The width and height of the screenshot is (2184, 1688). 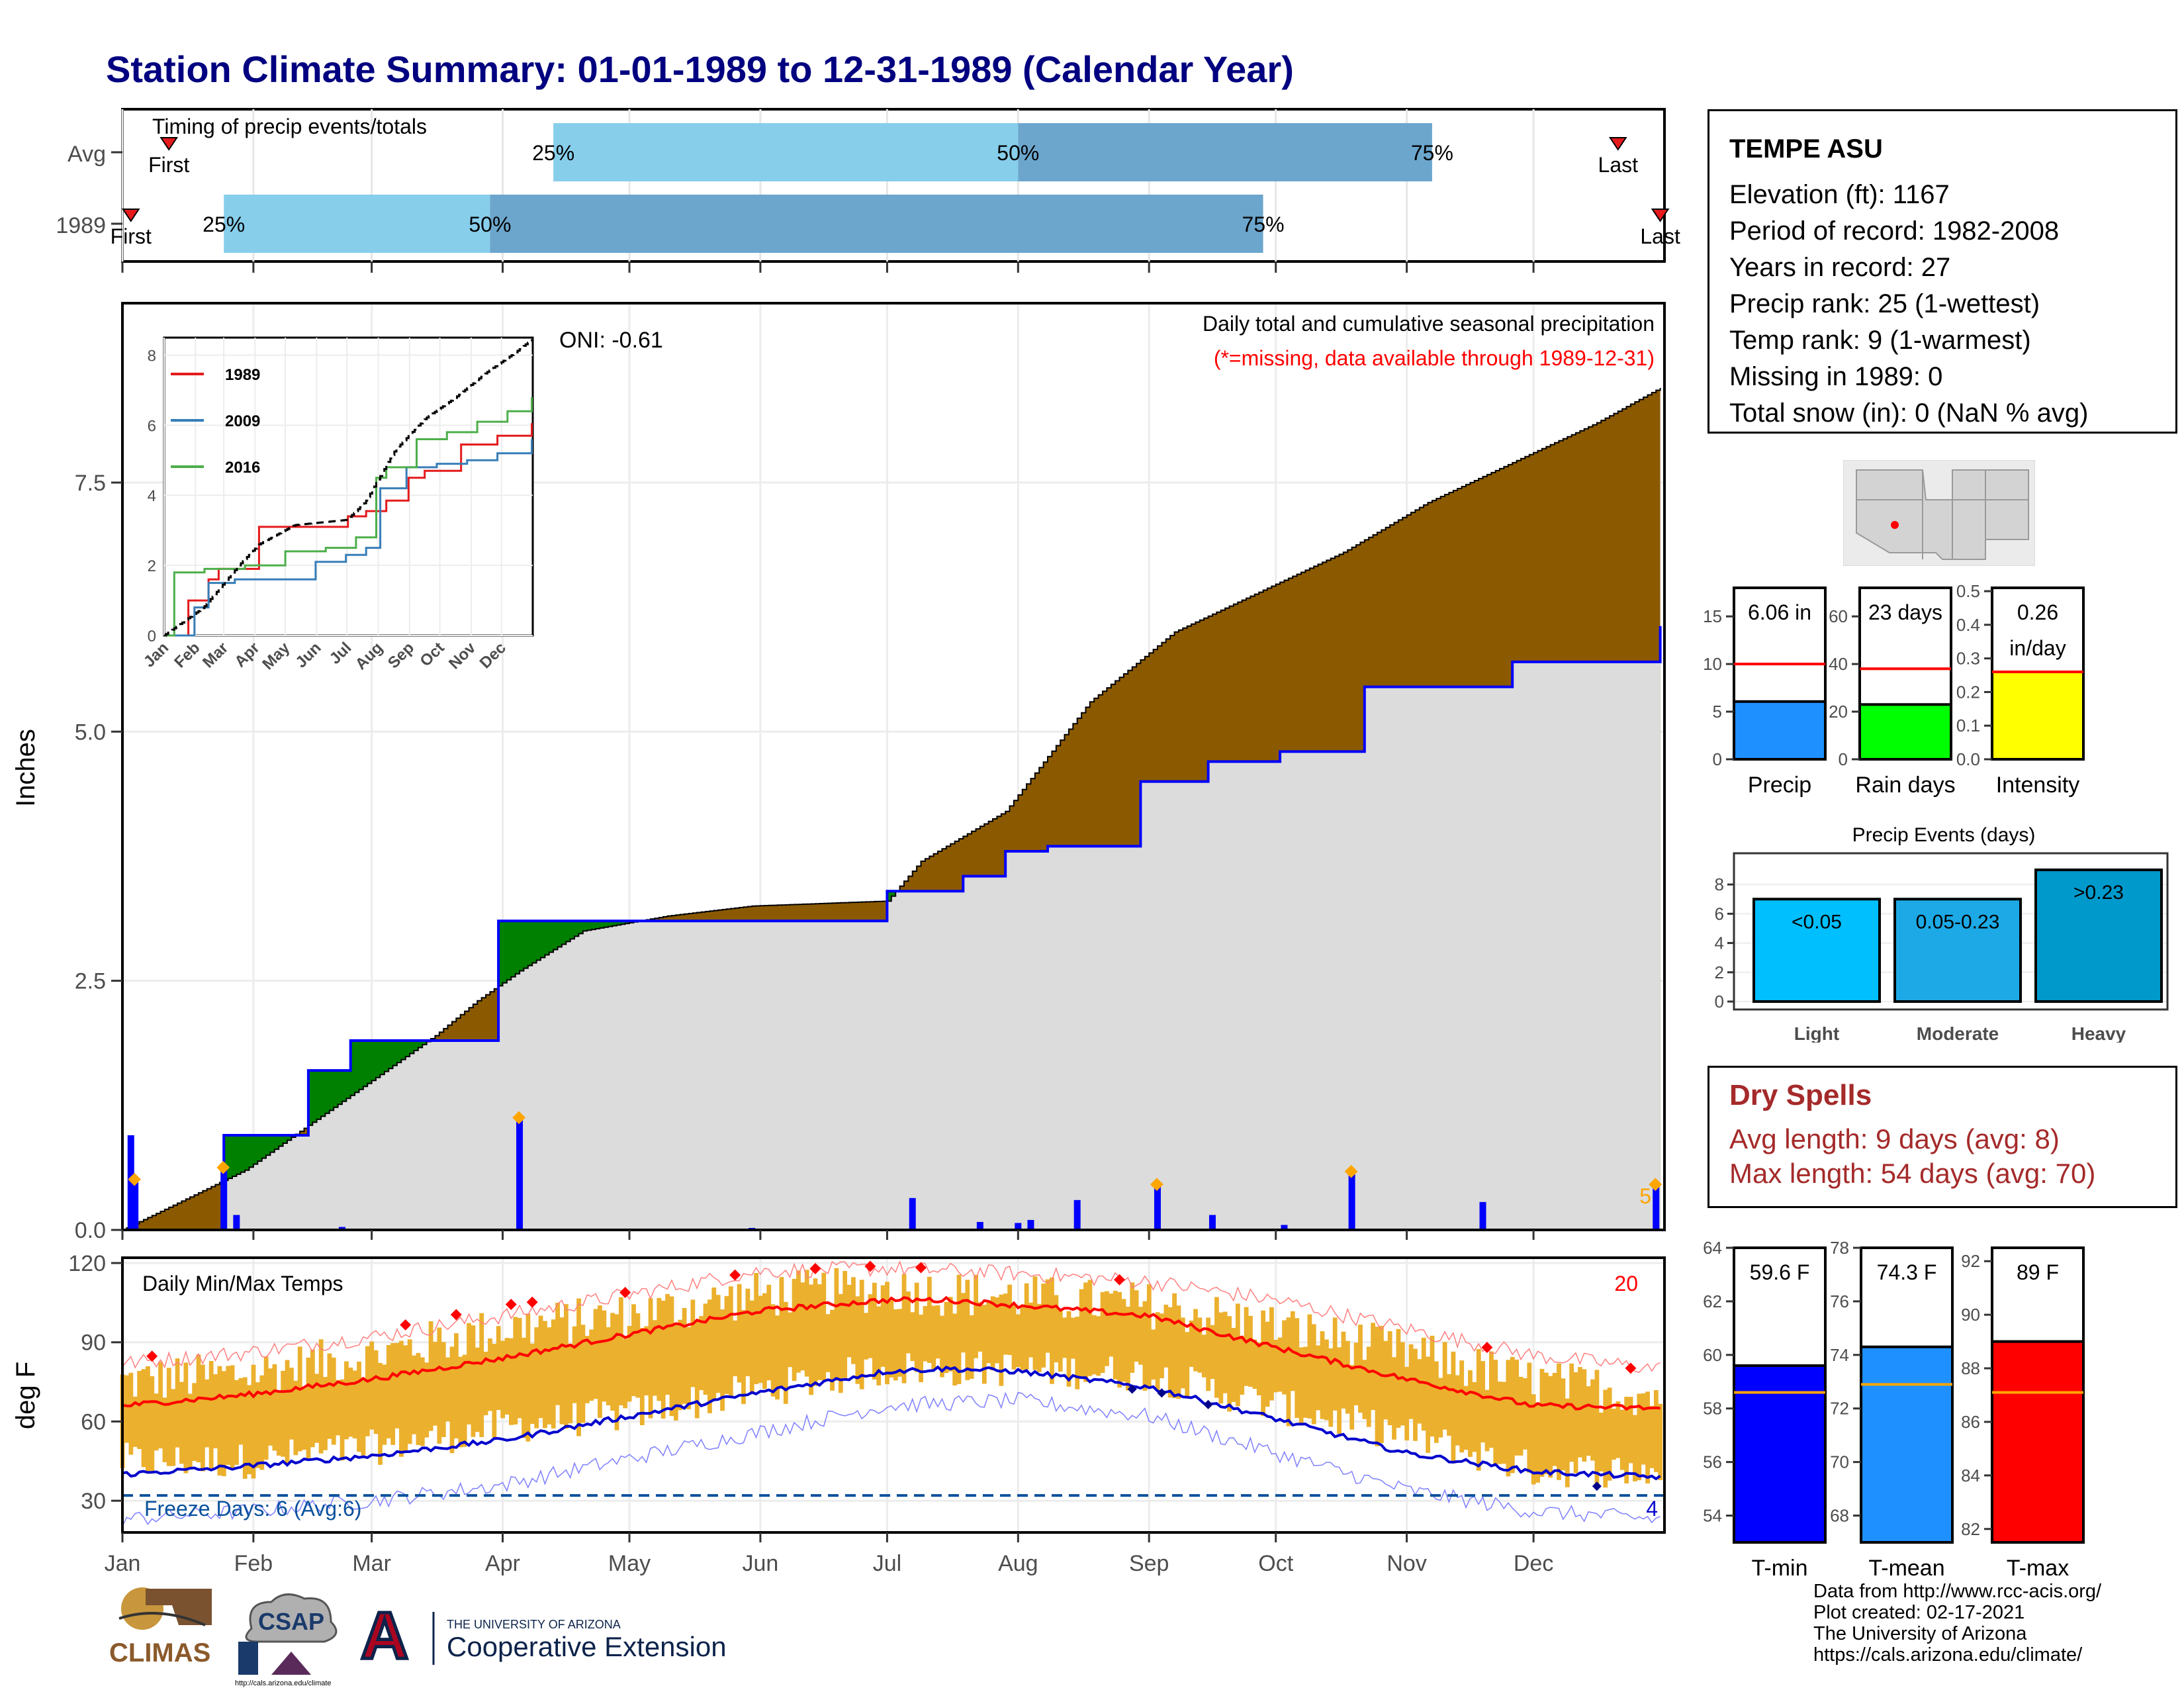 I want to click on timing-pct-label: 25%, so click(x=224, y=224).